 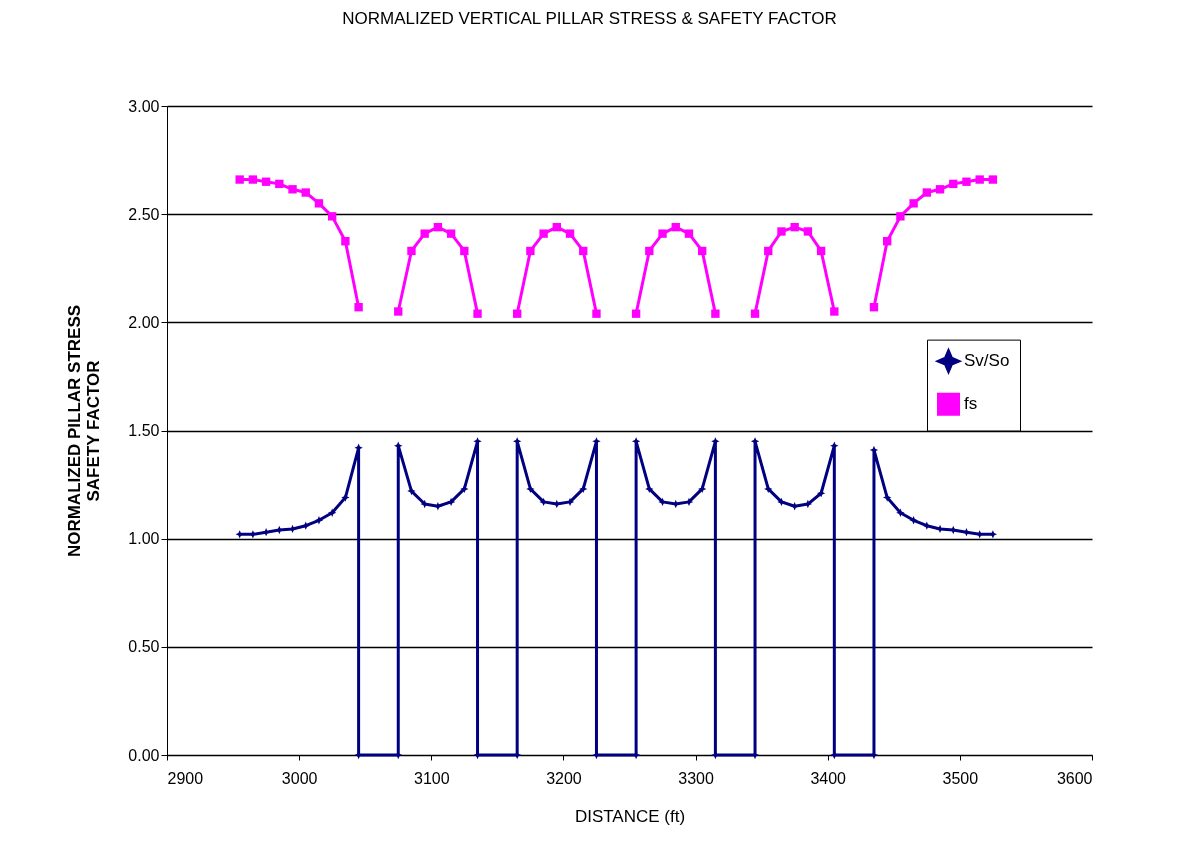 I want to click on x-tick-label: 3100, so click(x=431, y=778).